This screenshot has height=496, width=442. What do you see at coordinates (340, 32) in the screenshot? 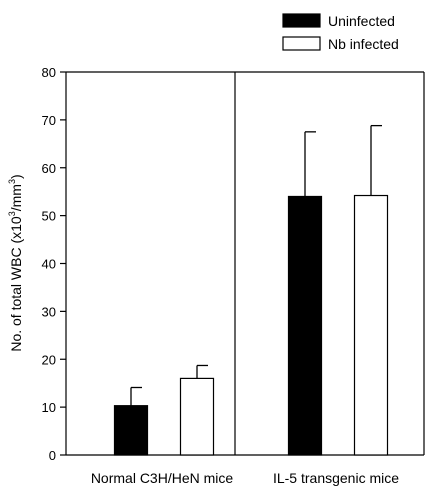
I see `legend: Uninfected Nb infected` at bounding box center [340, 32].